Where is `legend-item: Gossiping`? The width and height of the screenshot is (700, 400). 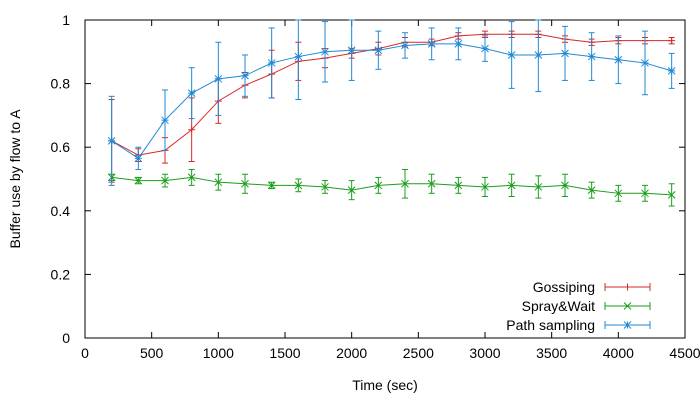 legend-item: Gossiping is located at coordinates (592, 287).